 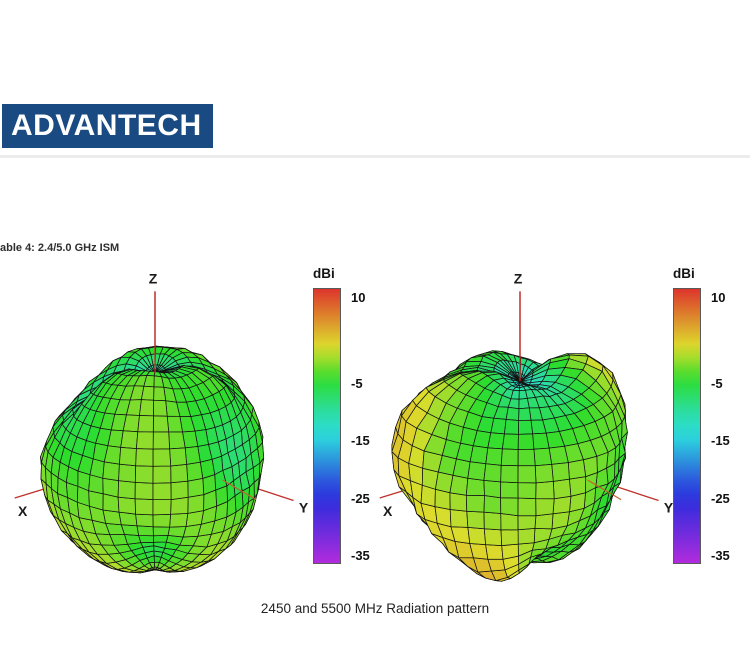 What do you see at coordinates (375, 608) in the screenshot?
I see `figure-caption: 2450 and 5500 MHz Radiation pattern` at bounding box center [375, 608].